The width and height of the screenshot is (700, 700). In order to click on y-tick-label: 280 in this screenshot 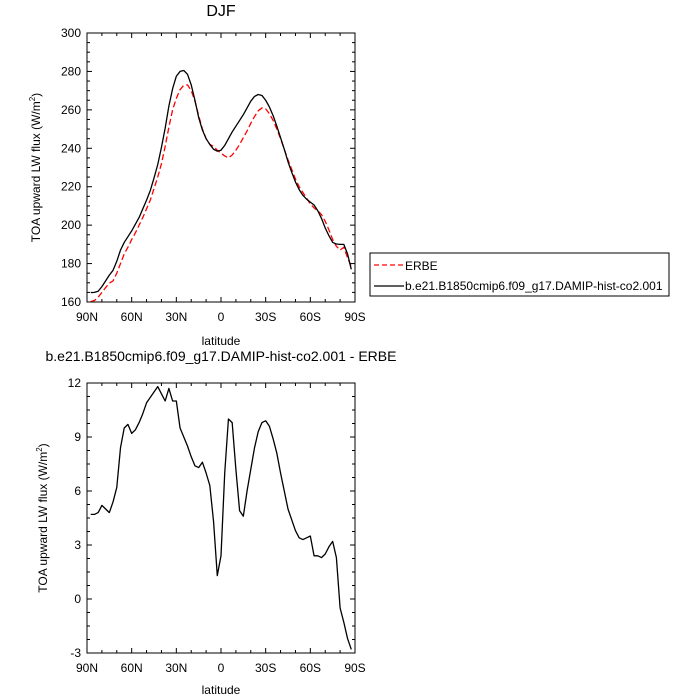, I will do `click(71, 71)`.